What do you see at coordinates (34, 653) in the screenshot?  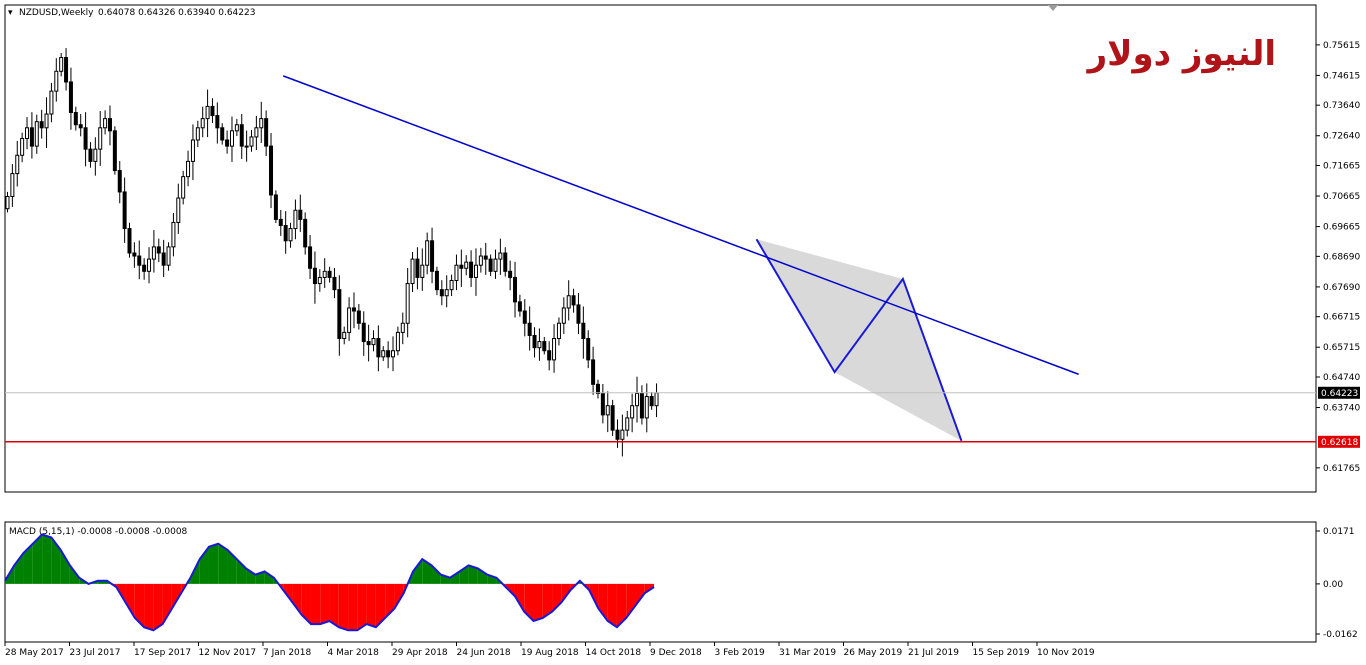 I see `time-tick-label: 28 May 2017` at bounding box center [34, 653].